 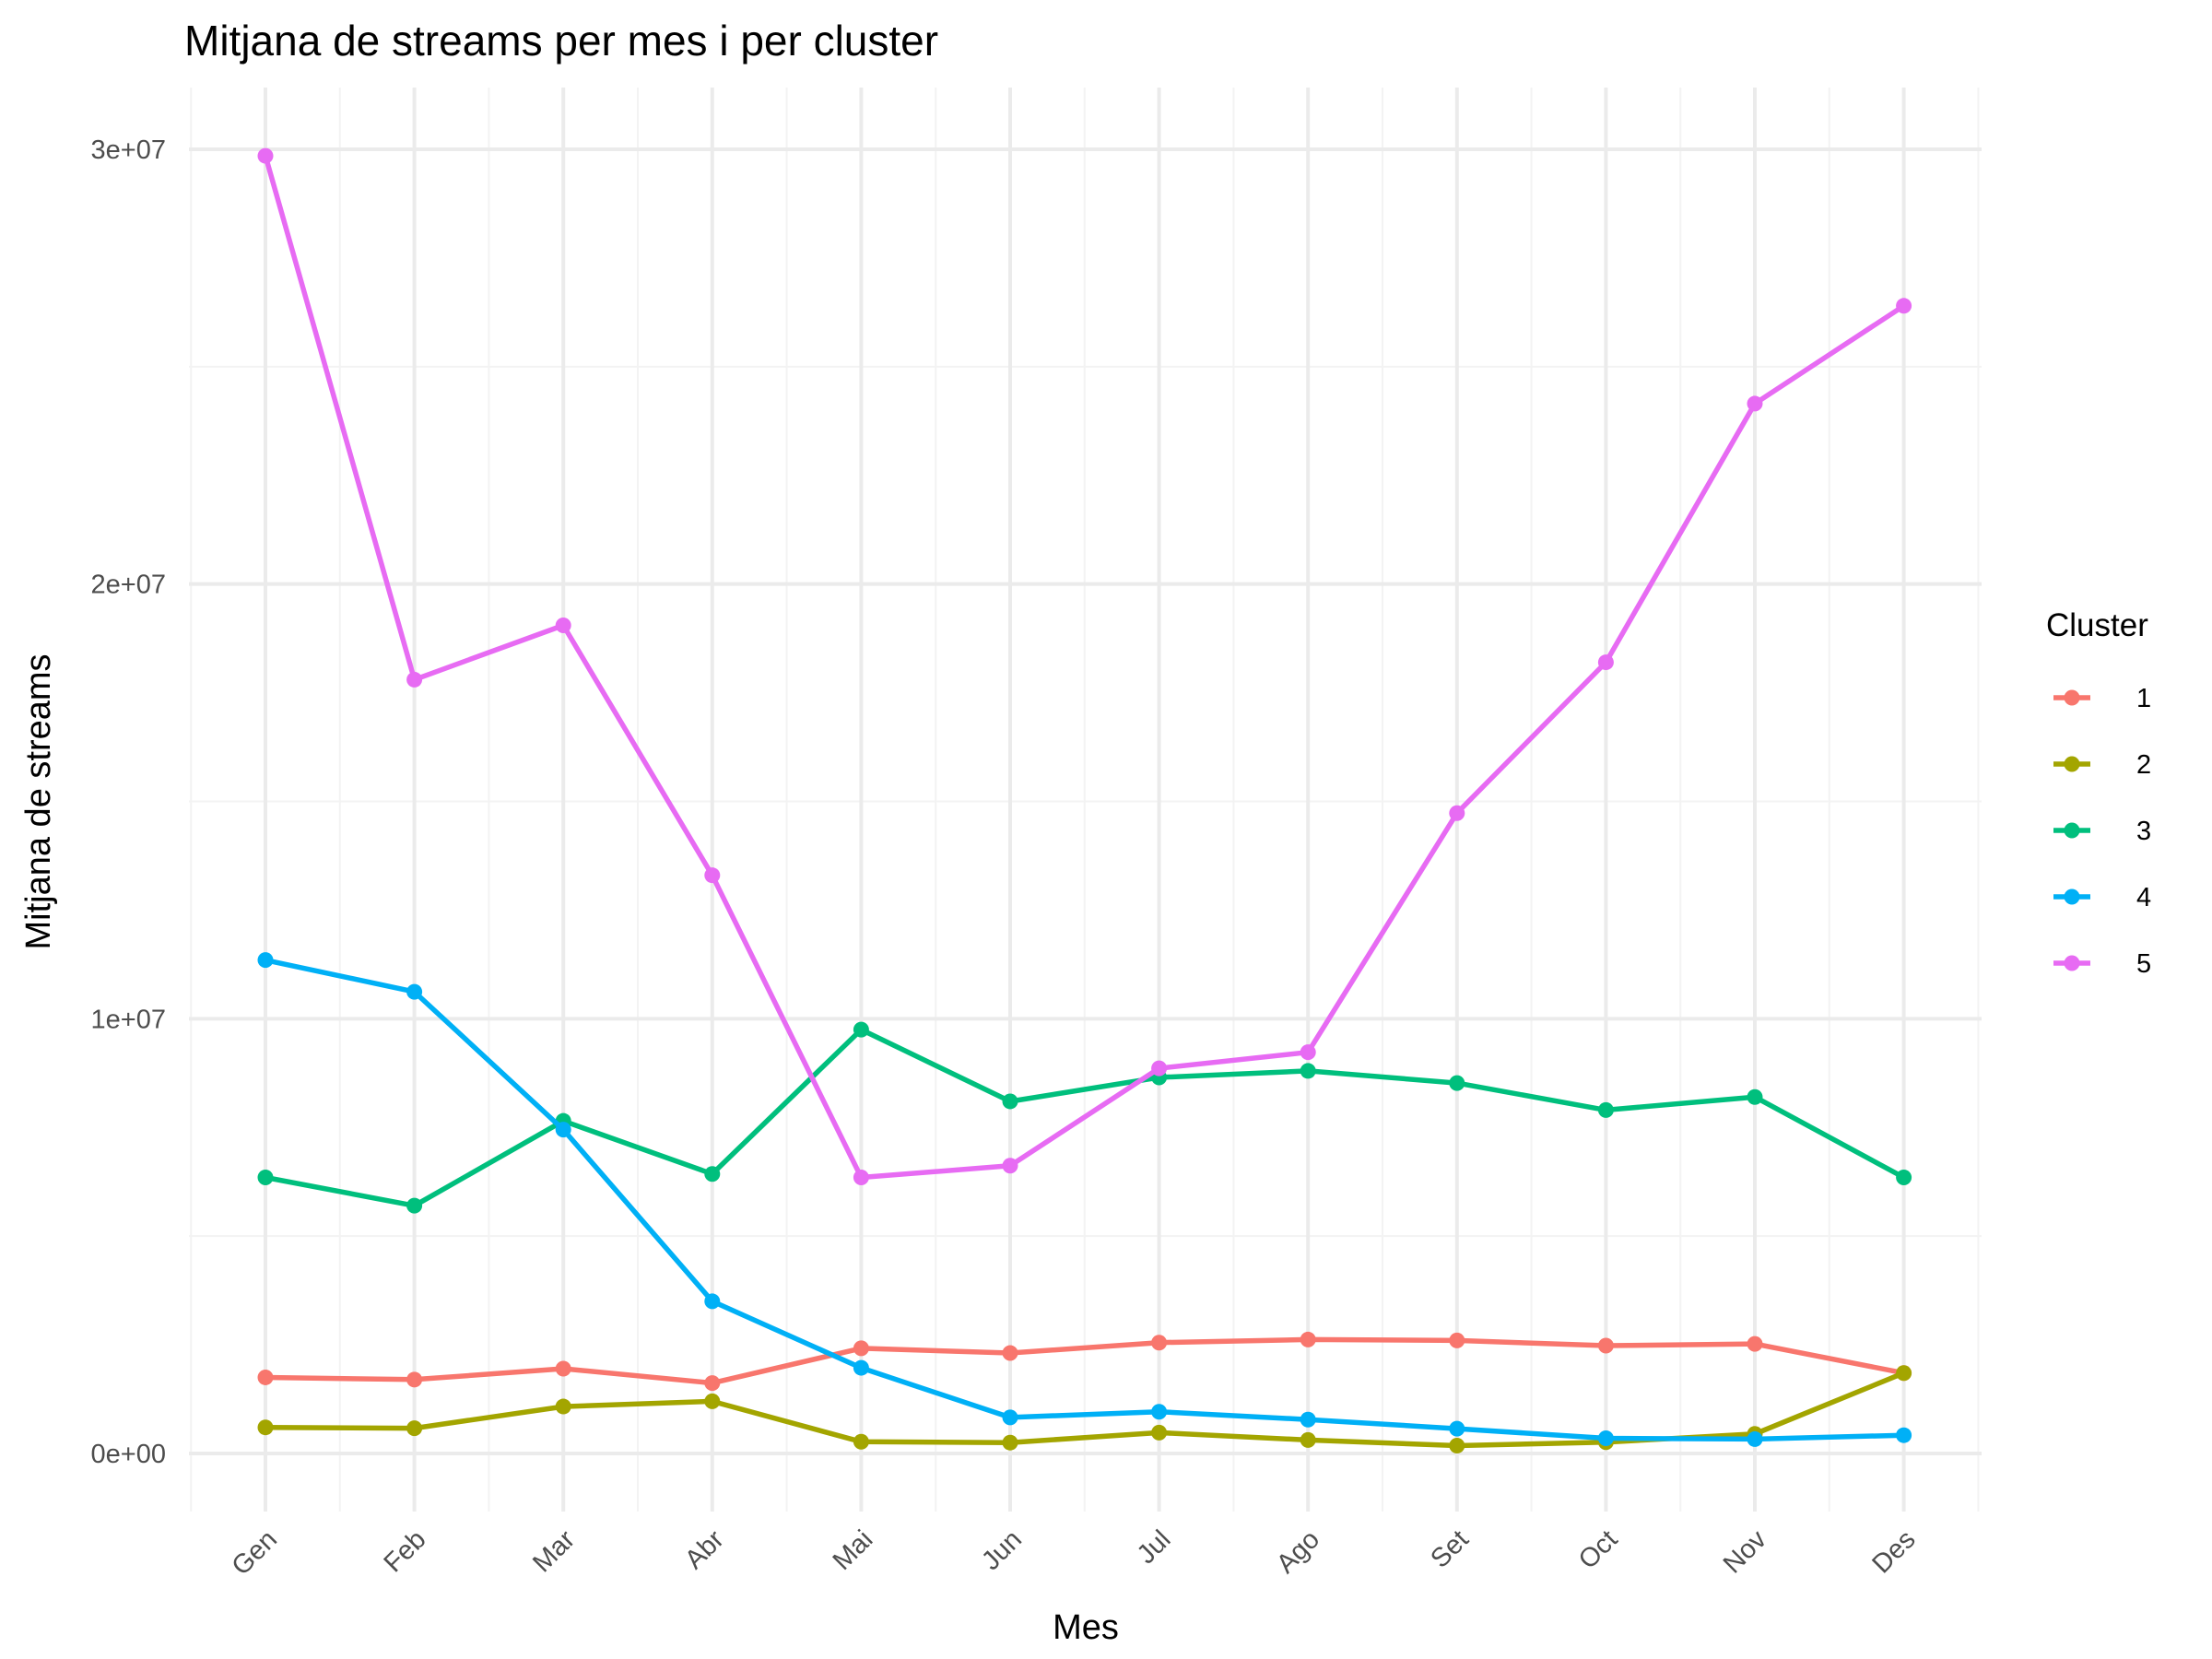 What do you see at coordinates (1298, 1551) in the screenshot?
I see `x-tick-label: Ago` at bounding box center [1298, 1551].